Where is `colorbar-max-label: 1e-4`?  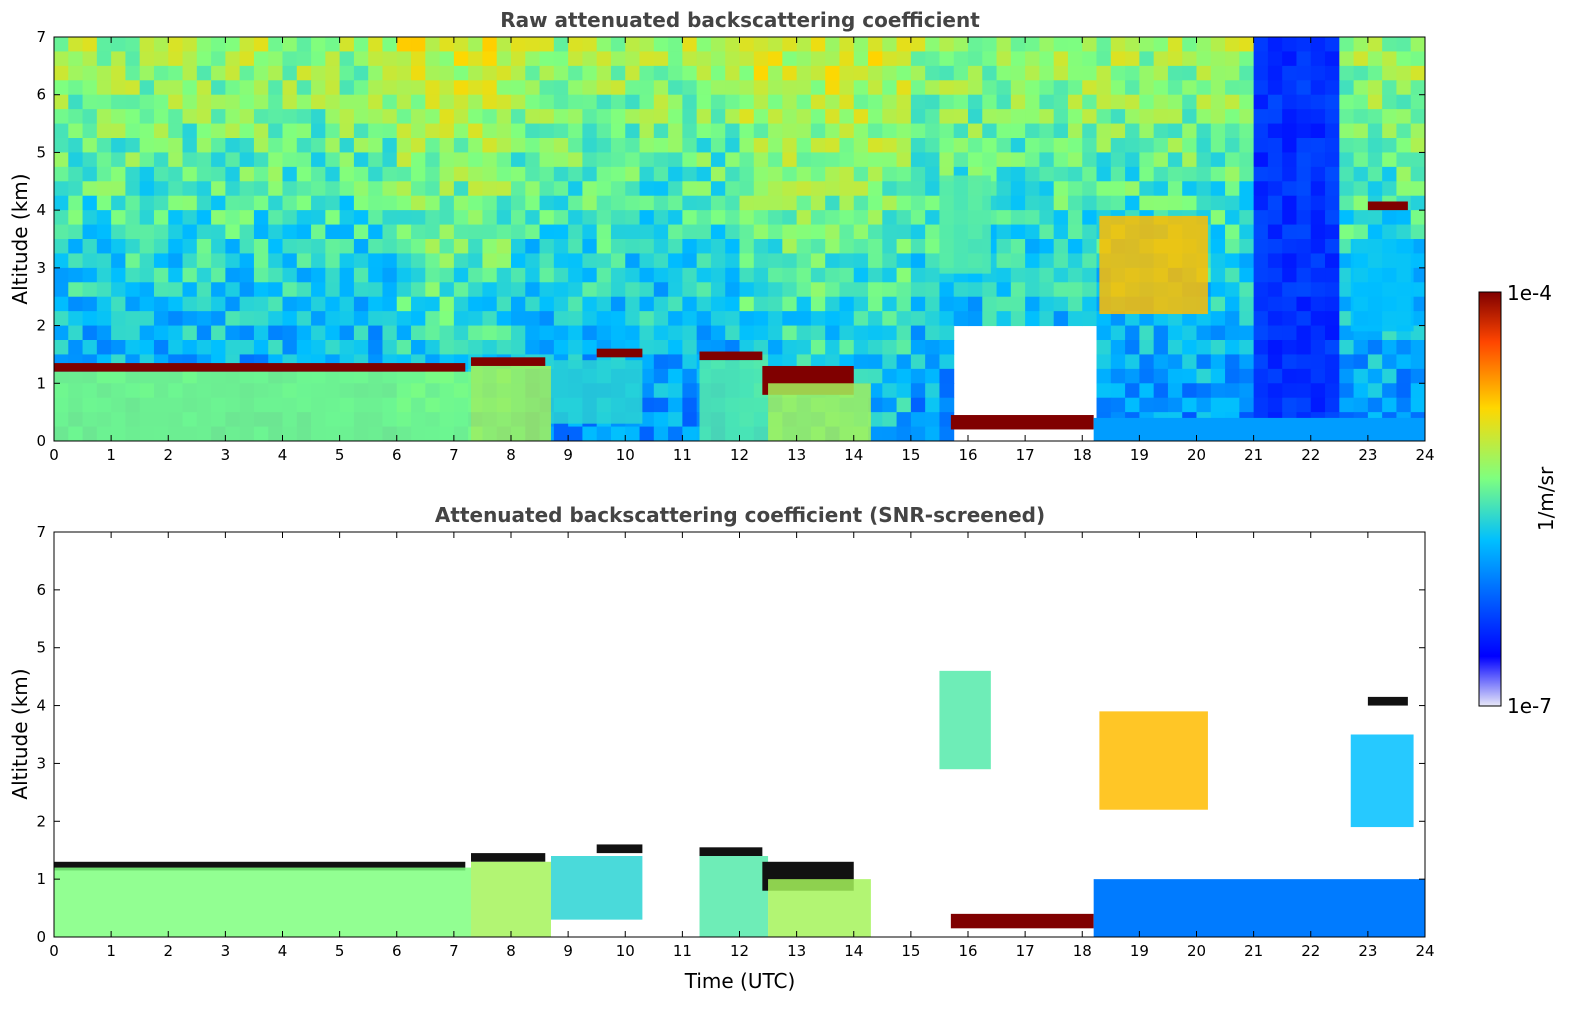
colorbar-max-label: 1e-4 is located at coordinates (1529, 293).